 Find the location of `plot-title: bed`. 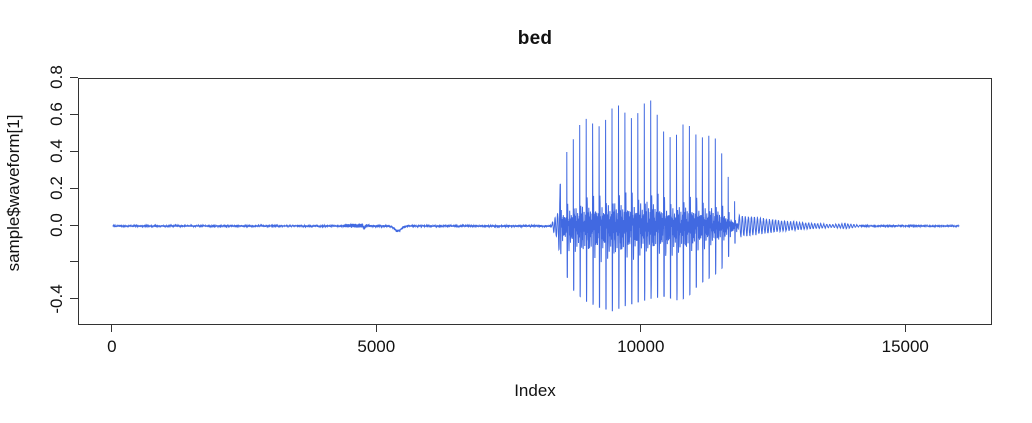

plot-title: bed is located at coordinates (535, 38).